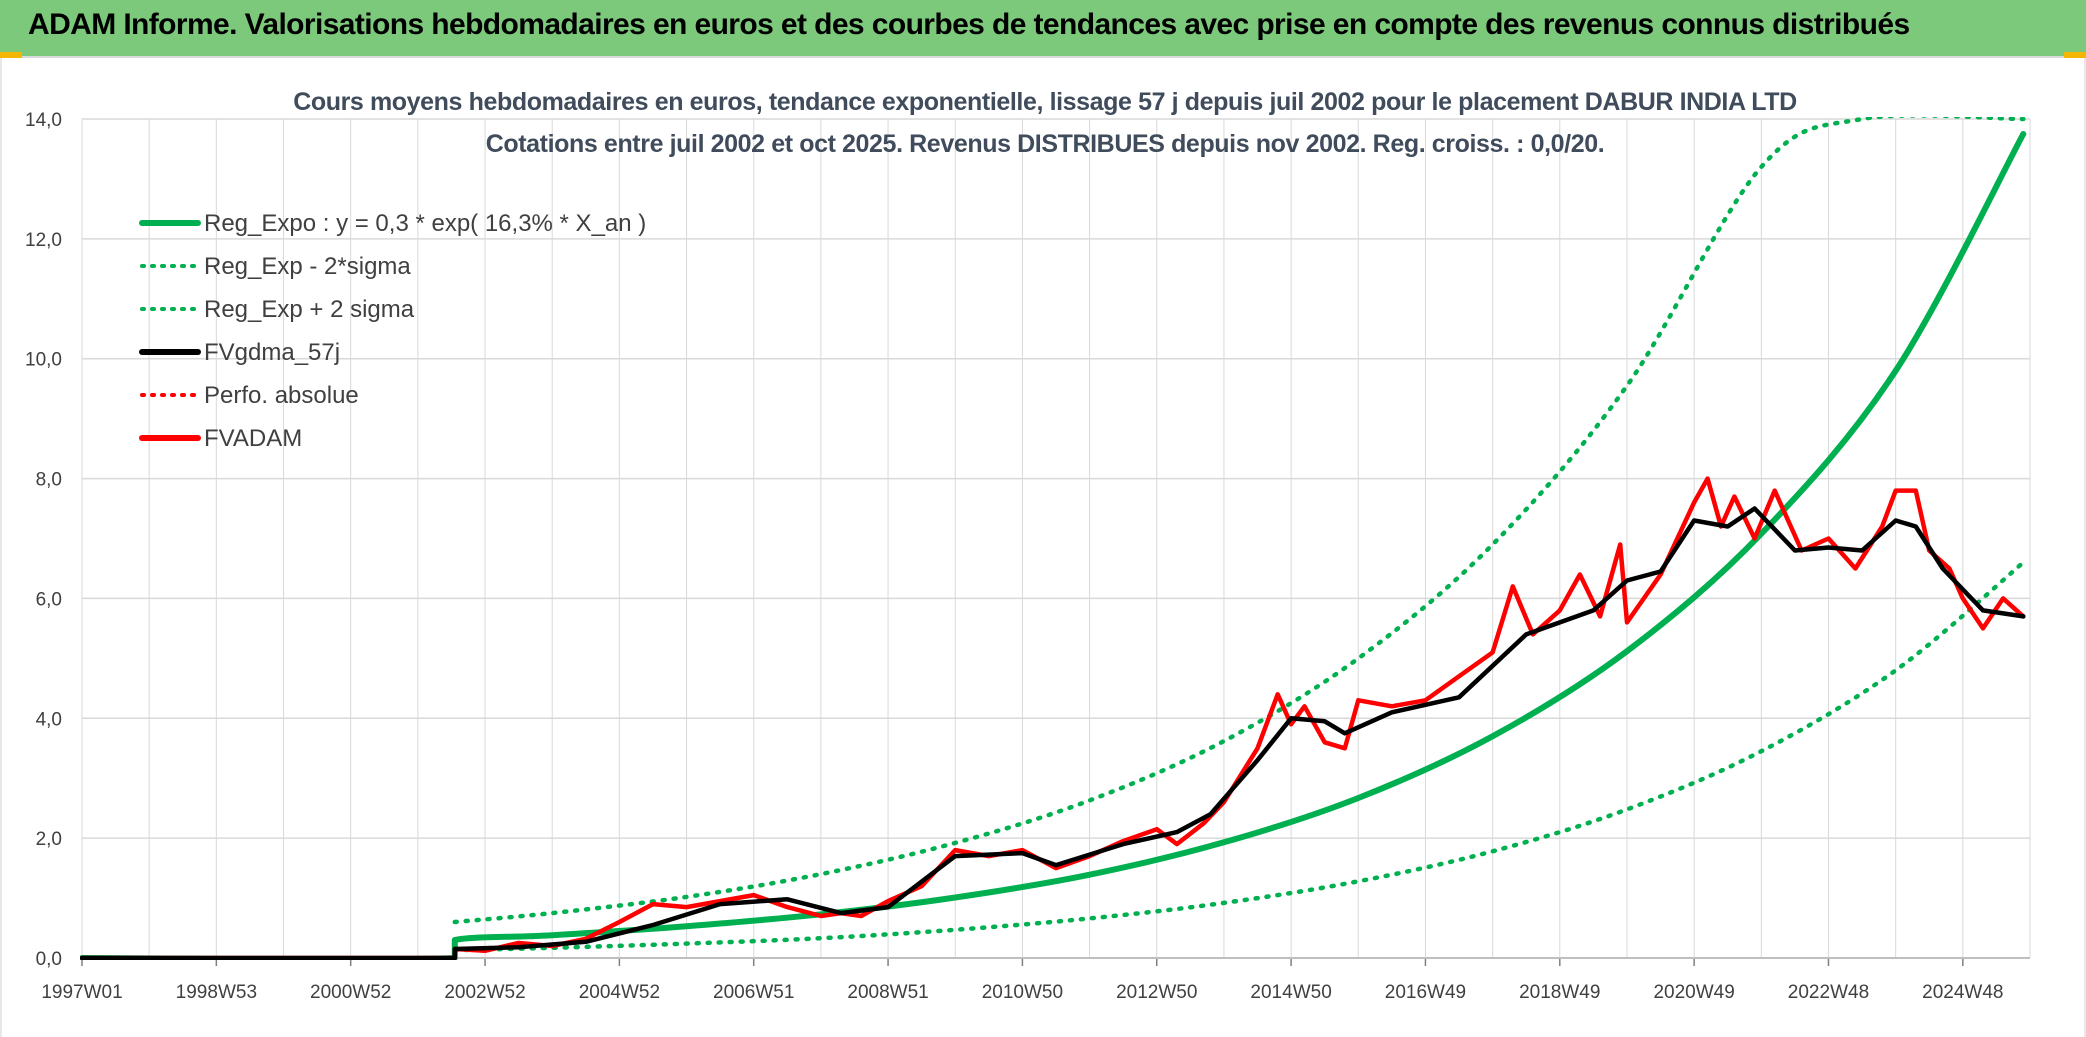  I want to click on y-tick-label: 10,0, so click(43, 360).